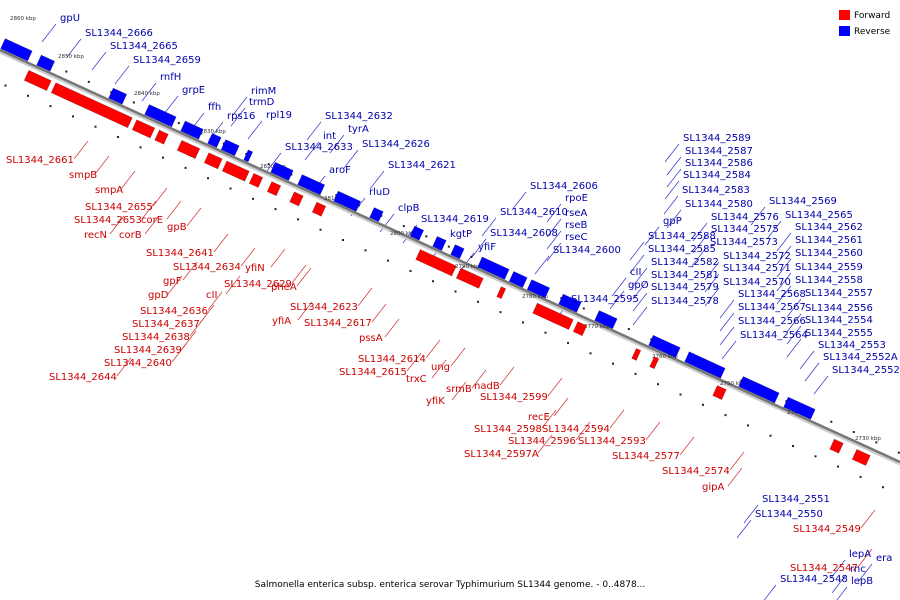 The height and width of the screenshot is (600, 900). What do you see at coordinates (803, 201) in the screenshot?
I see `reverse-gene-label: SL1344_2569` at bounding box center [803, 201].